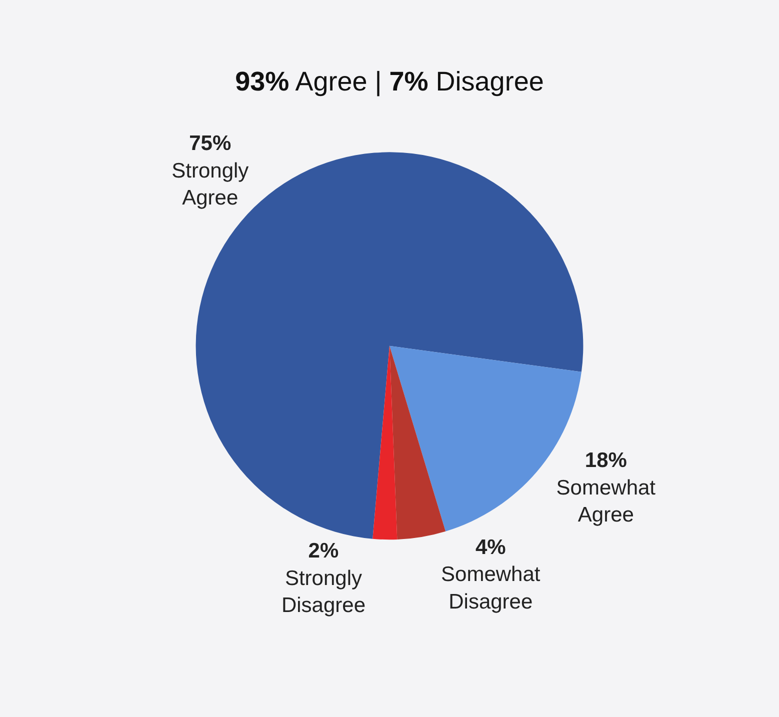  What do you see at coordinates (490, 588) in the screenshot?
I see `slice-label: Somewhat Disagree` at bounding box center [490, 588].